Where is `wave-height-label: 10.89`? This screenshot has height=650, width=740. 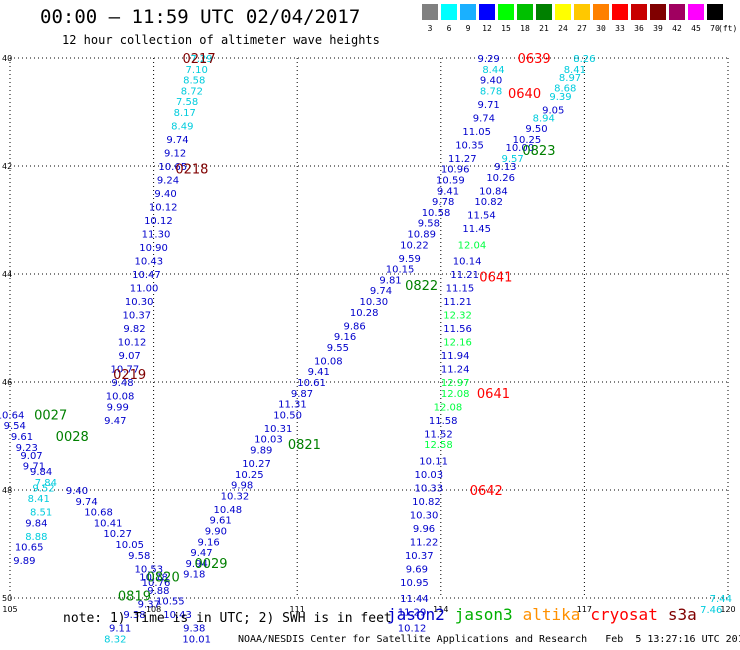 wave-height-label: 10.89 is located at coordinates (421, 235).